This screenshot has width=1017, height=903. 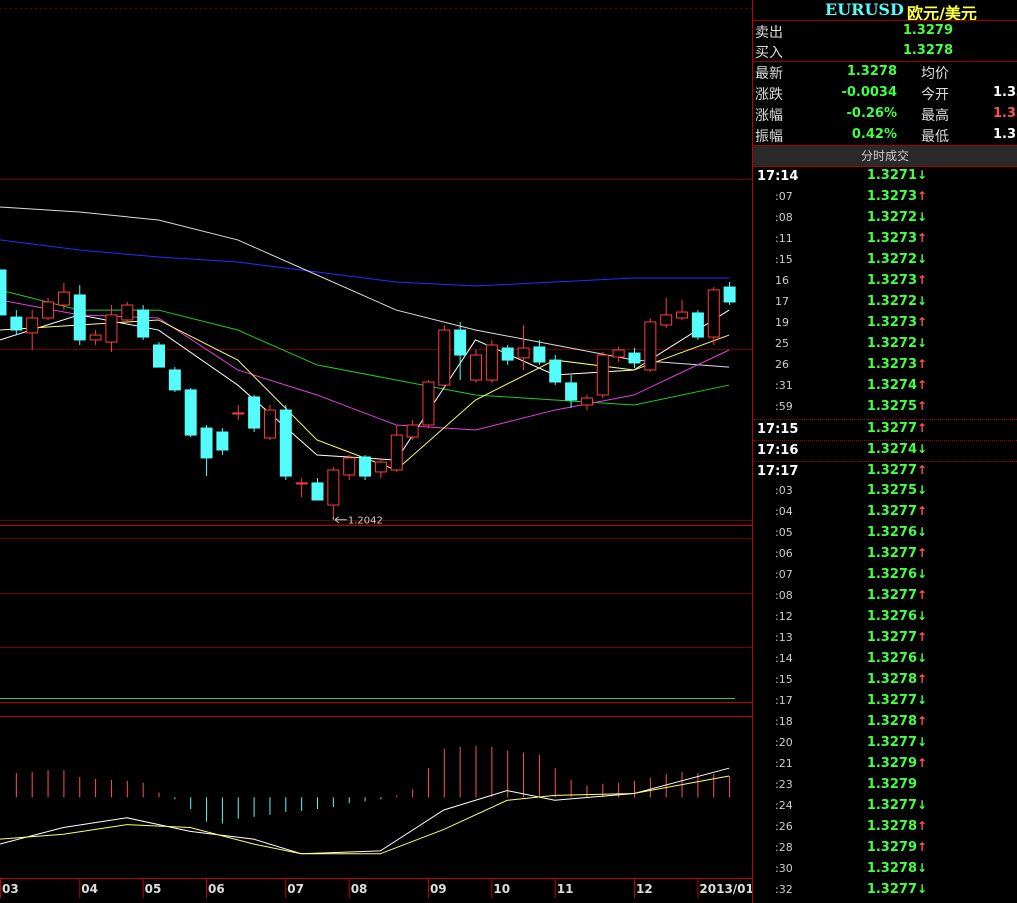 I want to click on stat-label: 今开, so click(x=935, y=95).